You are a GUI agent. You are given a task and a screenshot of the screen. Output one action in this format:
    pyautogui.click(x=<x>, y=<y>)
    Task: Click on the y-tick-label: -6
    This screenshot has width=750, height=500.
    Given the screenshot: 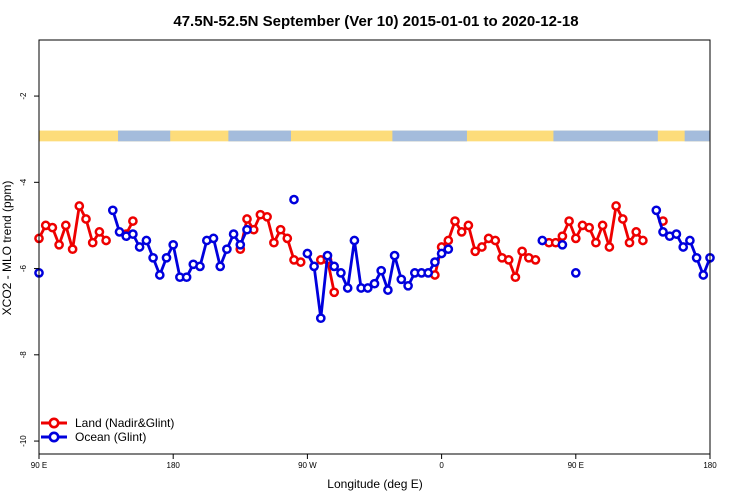 What is the action you would take?
    pyautogui.click(x=23, y=268)
    